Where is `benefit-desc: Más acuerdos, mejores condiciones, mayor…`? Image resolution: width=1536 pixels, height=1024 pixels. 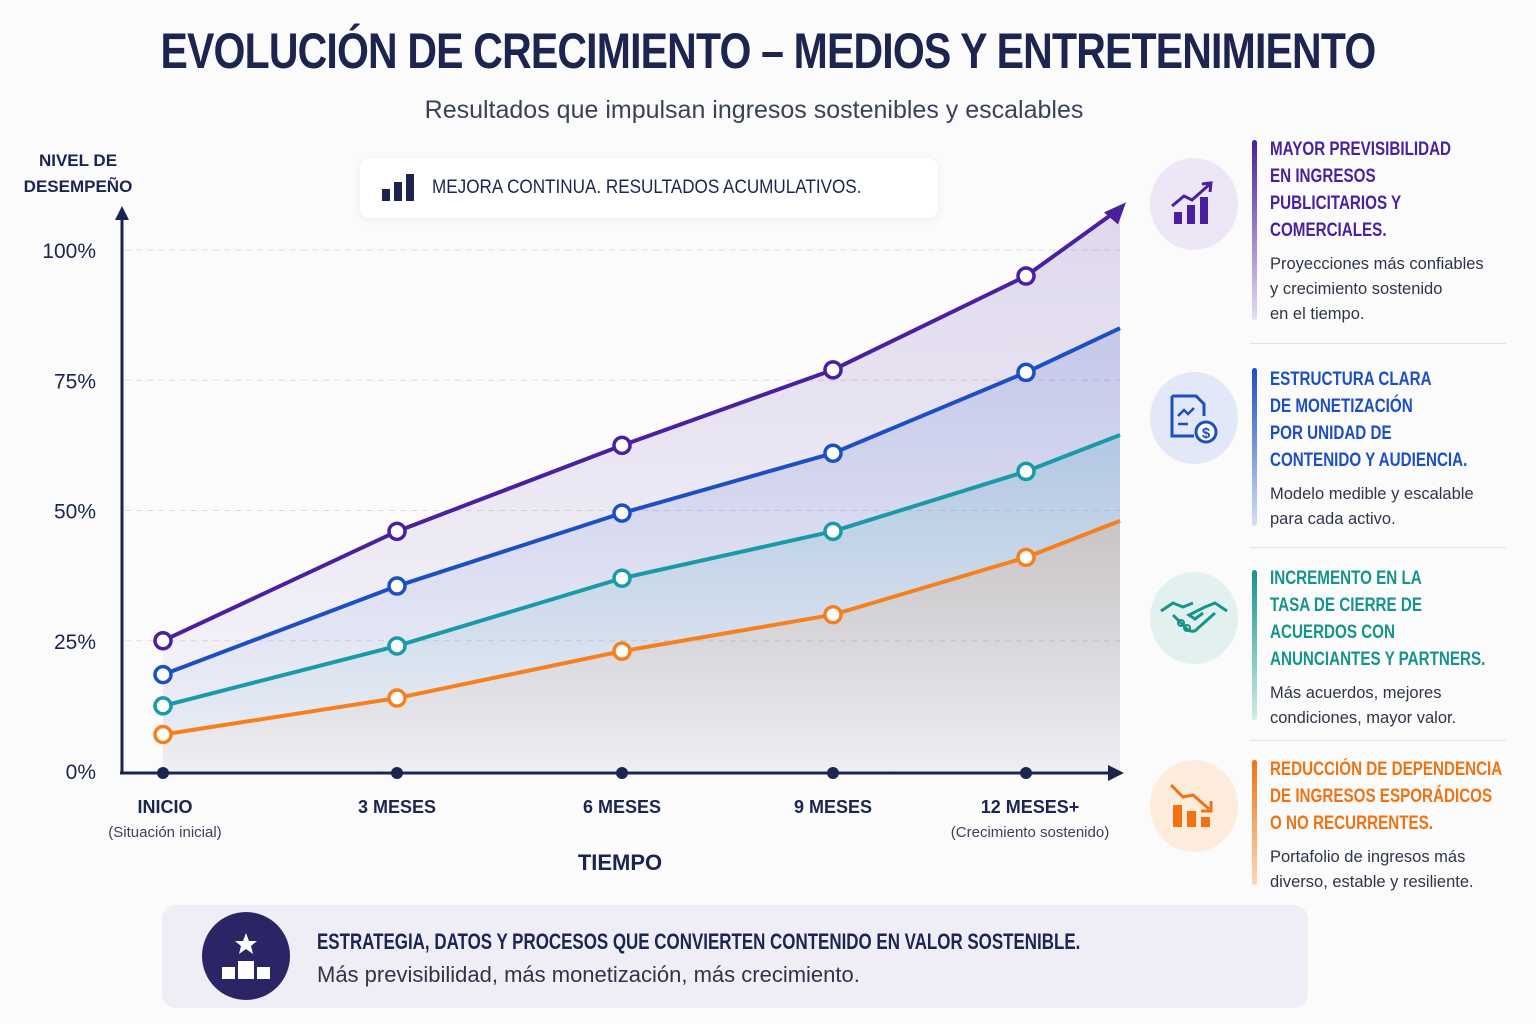
benefit-desc: Más acuerdos, mejores condiciones, mayor… is located at coordinates (1363, 705).